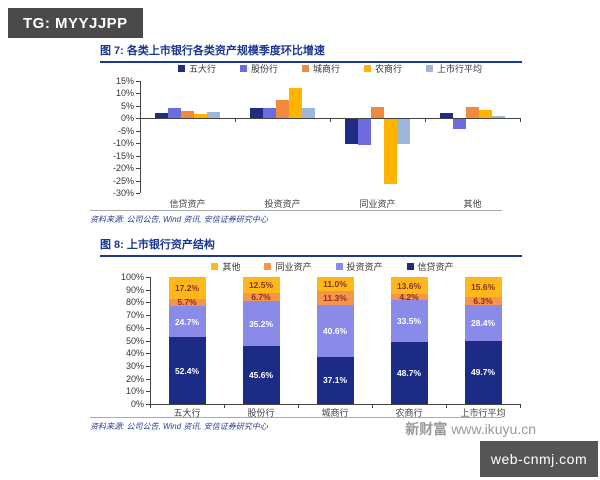 Image resolution: width=600 pixels, height=480 pixels. I want to click on y-tick-label: -5%, so click(125, 130).